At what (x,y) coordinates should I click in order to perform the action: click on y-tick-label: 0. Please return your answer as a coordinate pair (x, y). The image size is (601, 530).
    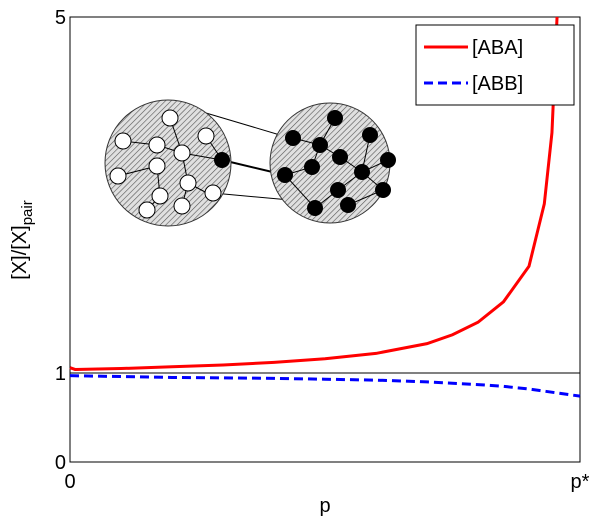
    Looking at the image, I should click on (60, 463).